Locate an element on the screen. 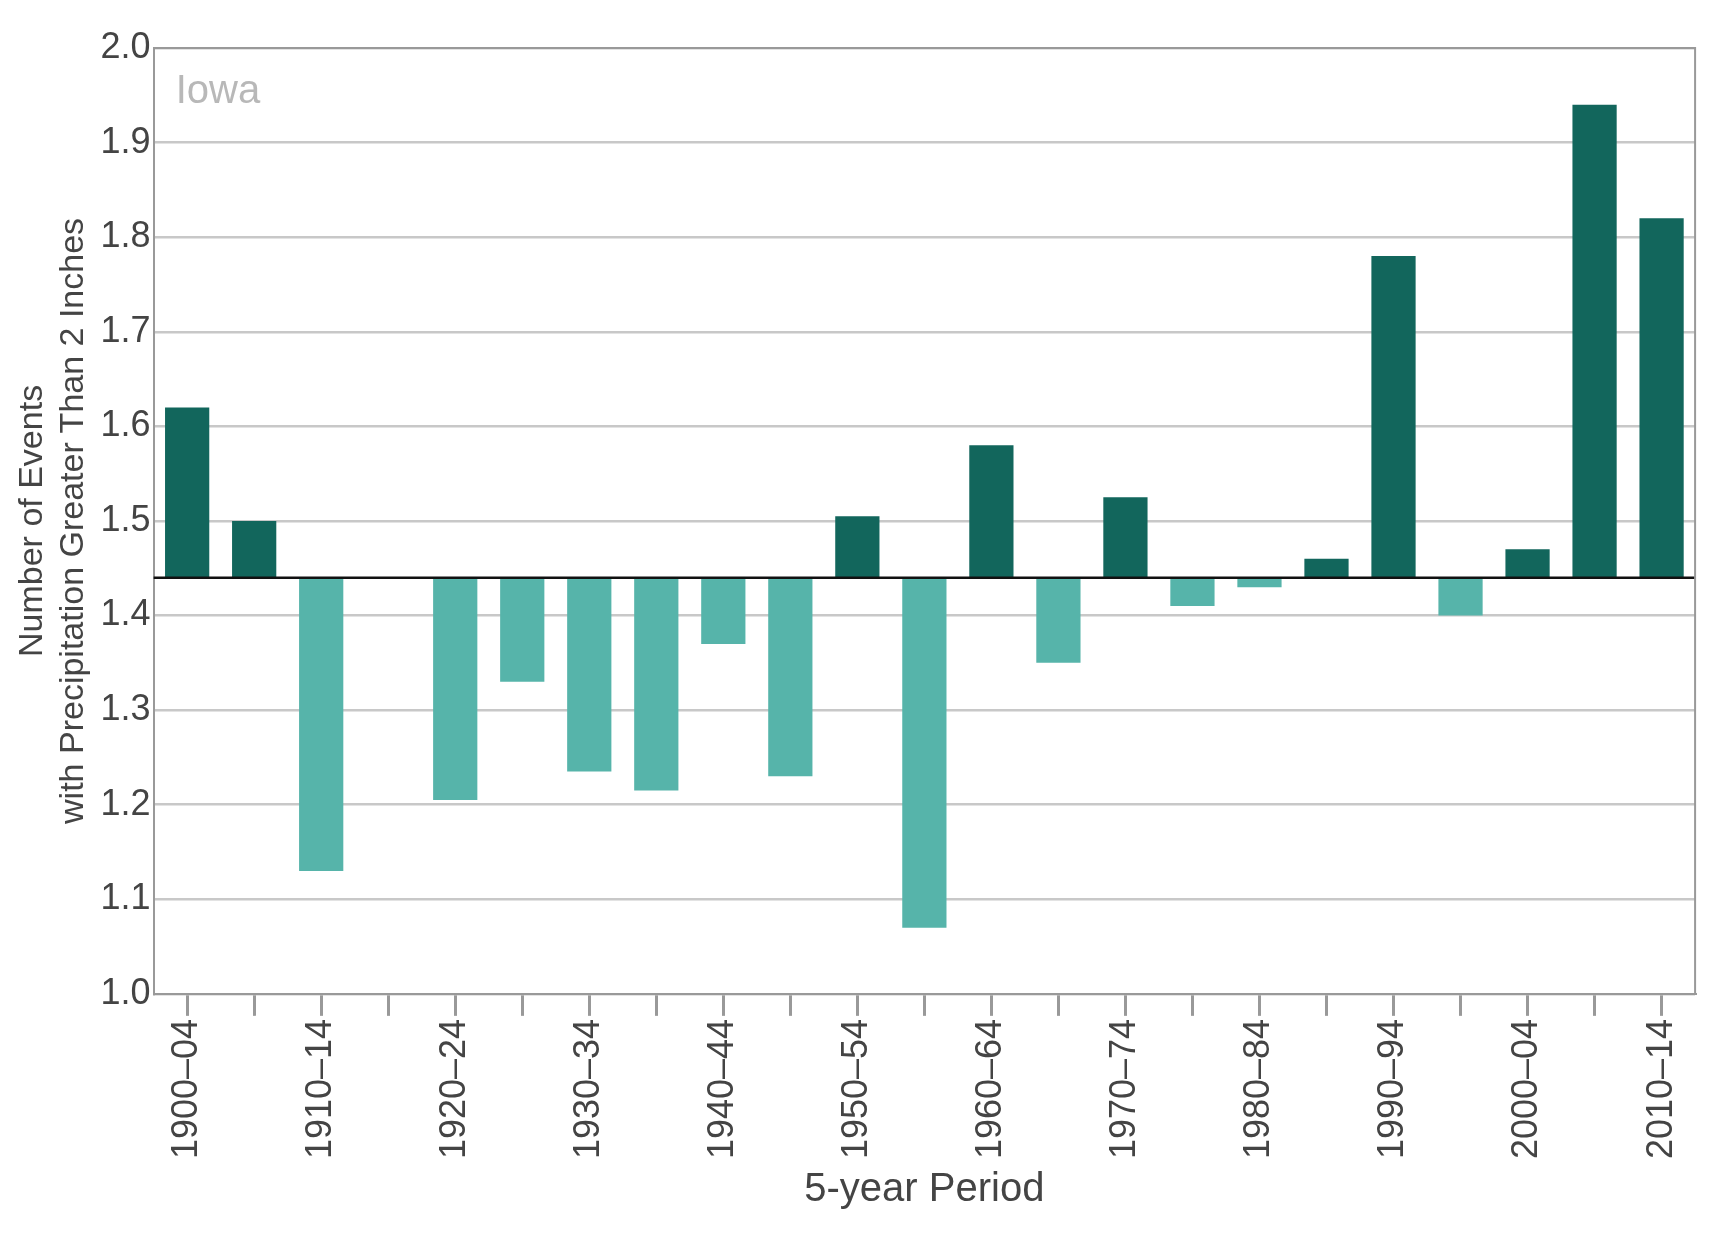 The width and height of the screenshot is (1727, 1234). x-tick-label: 1950–54 is located at coordinates (855, 1089).